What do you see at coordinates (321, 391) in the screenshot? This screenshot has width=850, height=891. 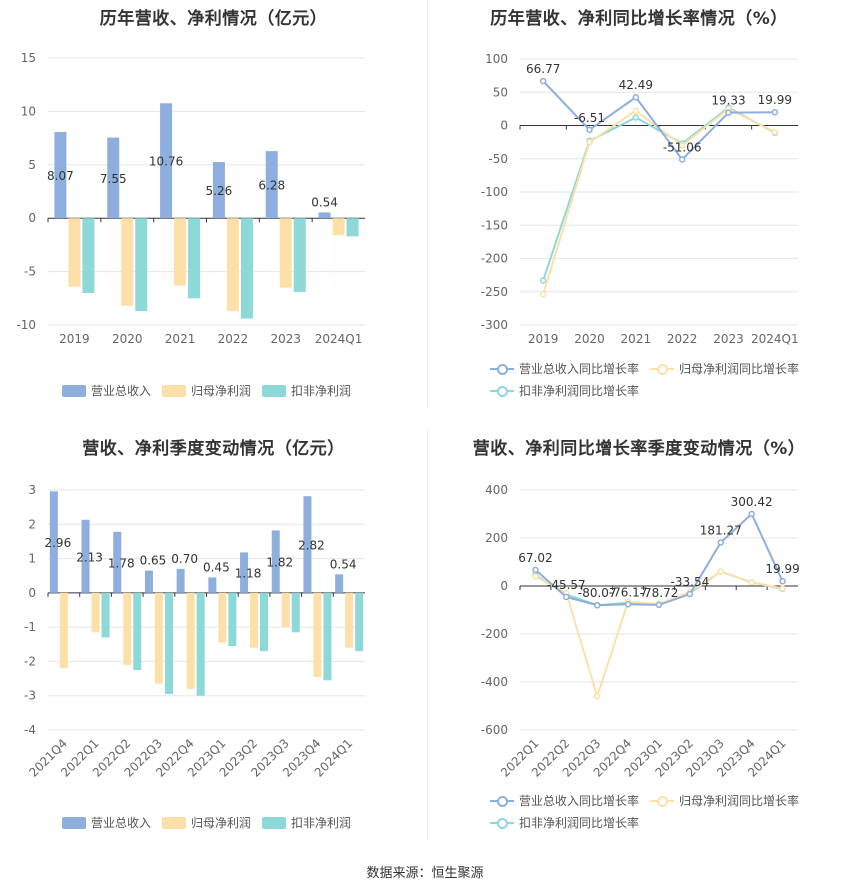 I see `legend-label: 扣非净利润` at bounding box center [321, 391].